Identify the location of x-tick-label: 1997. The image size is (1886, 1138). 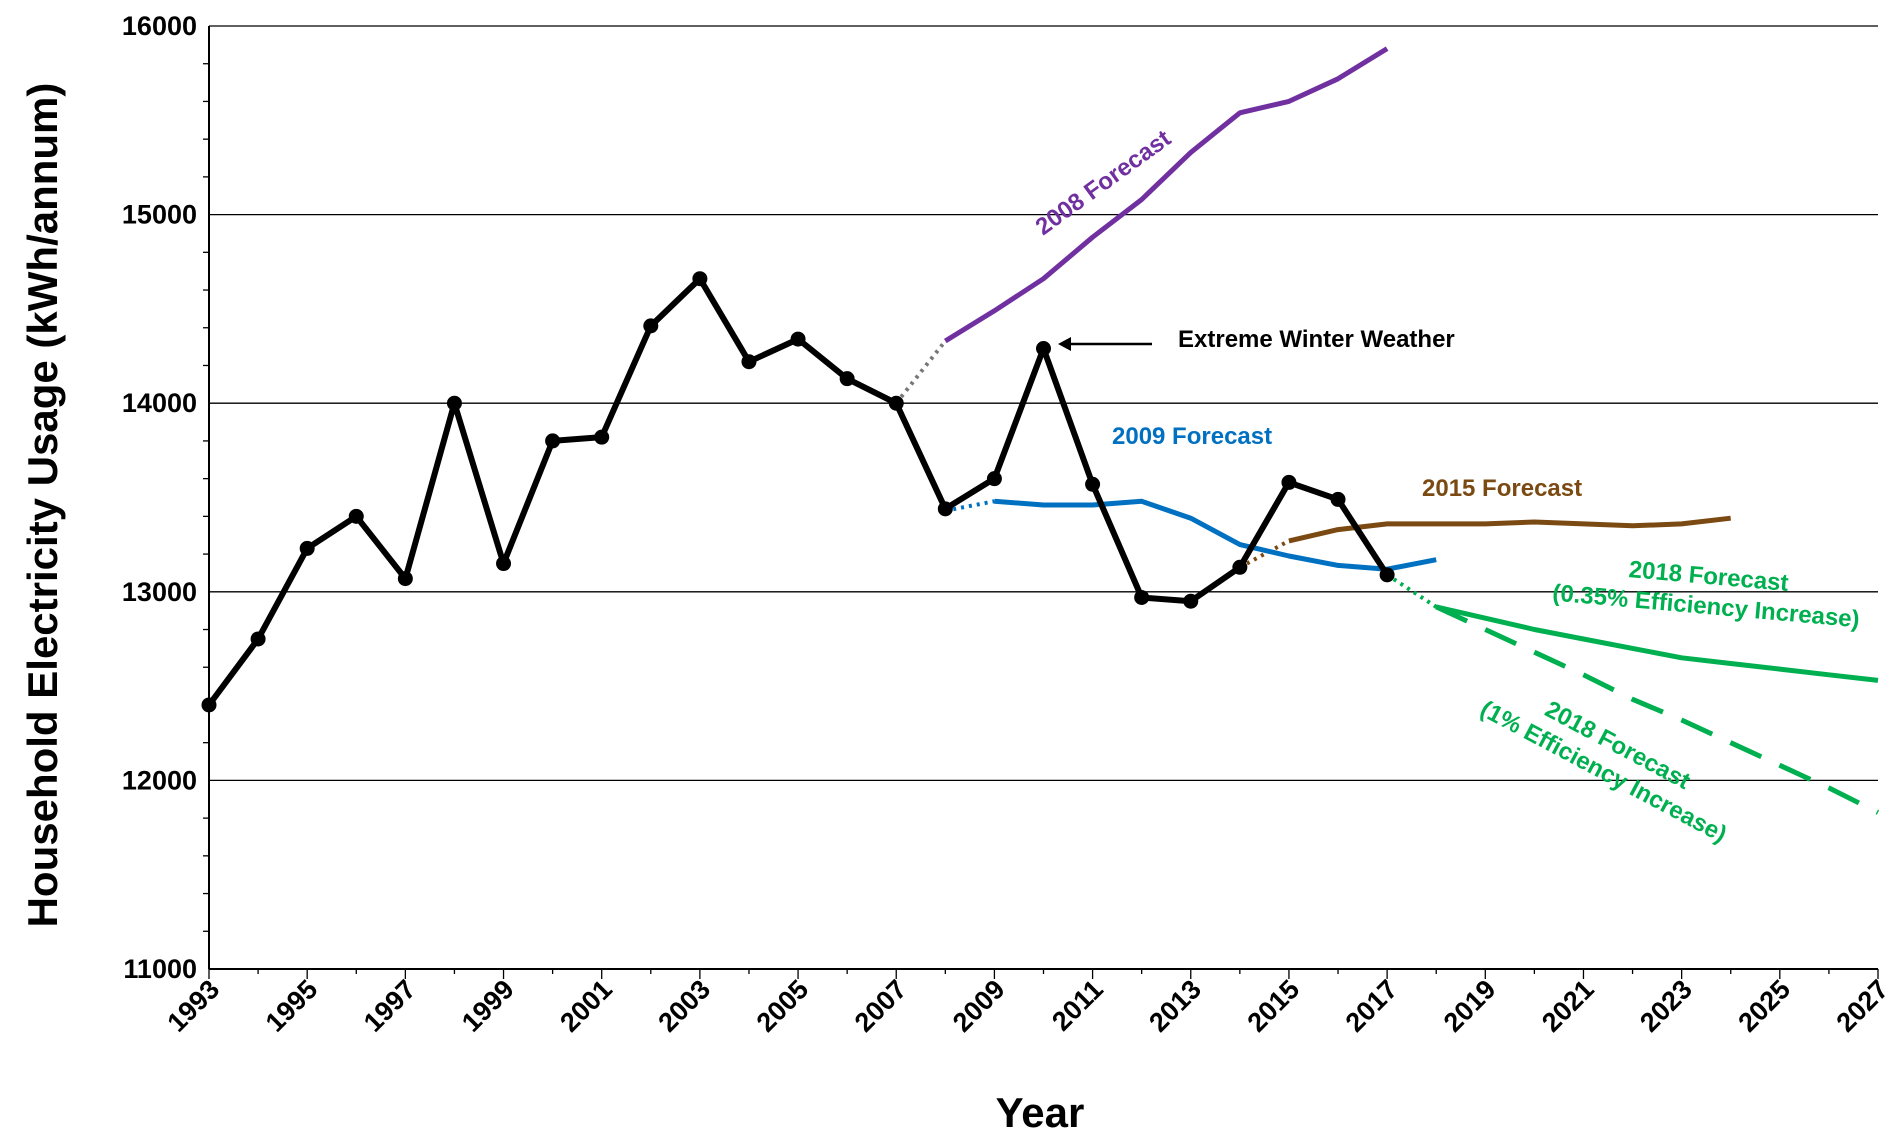
(390, 1006).